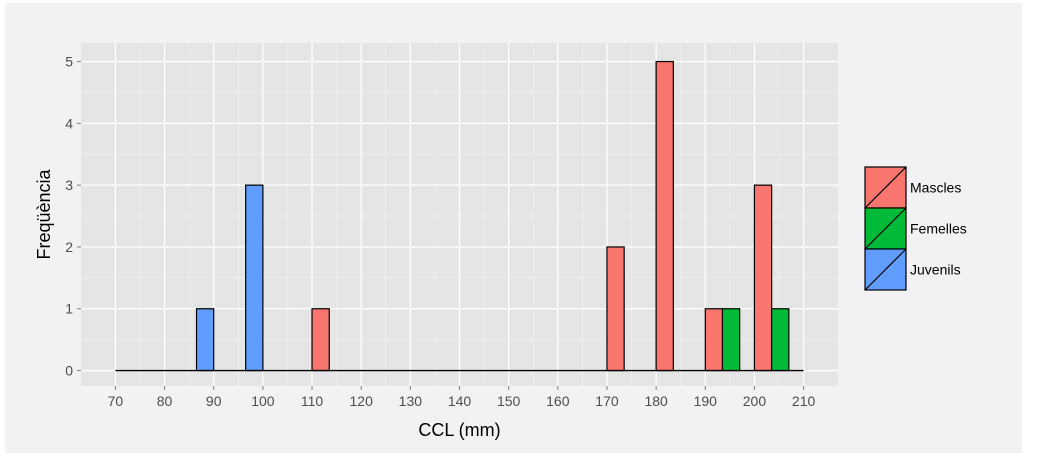 The height and width of the screenshot is (453, 1042). What do you see at coordinates (116, 401) in the screenshot?
I see `x-tick-label: 70` at bounding box center [116, 401].